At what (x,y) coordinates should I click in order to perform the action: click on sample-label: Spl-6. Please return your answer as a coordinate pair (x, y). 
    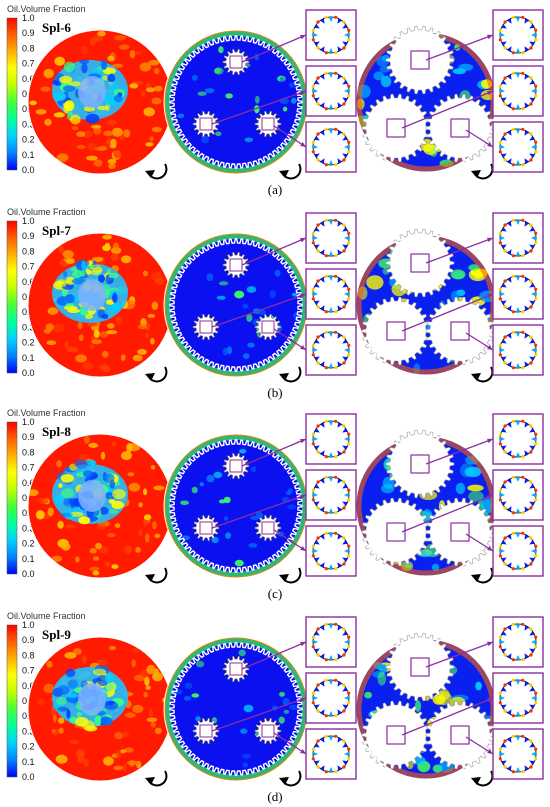
    Looking at the image, I should click on (56, 27).